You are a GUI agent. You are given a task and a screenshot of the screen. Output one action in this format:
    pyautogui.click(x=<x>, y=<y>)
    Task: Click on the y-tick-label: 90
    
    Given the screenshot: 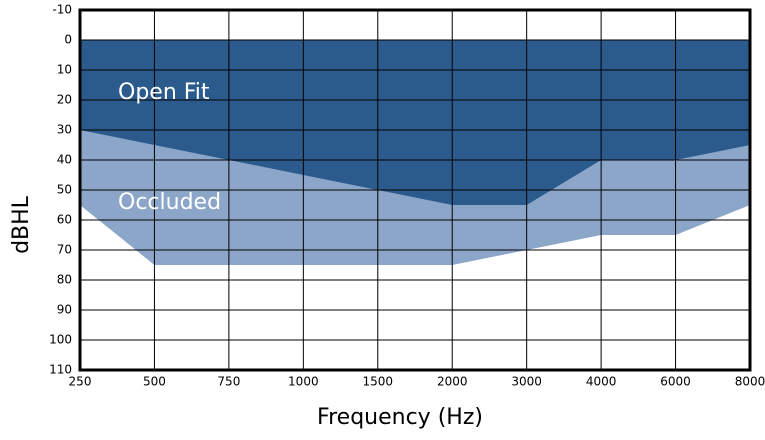 What is the action you would take?
    pyautogui.click(x=64, y=310)
    